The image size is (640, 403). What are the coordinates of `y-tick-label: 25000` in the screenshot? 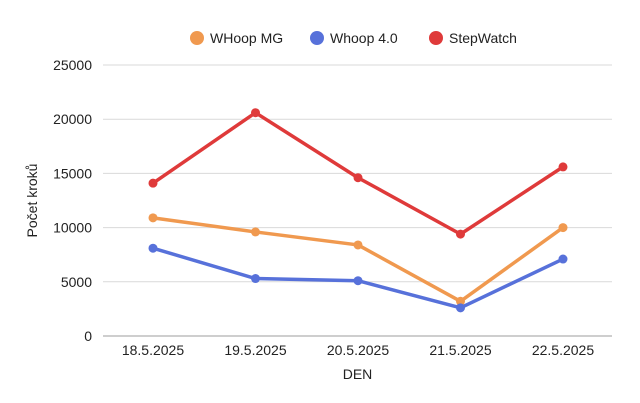 It's located at (72, 65).